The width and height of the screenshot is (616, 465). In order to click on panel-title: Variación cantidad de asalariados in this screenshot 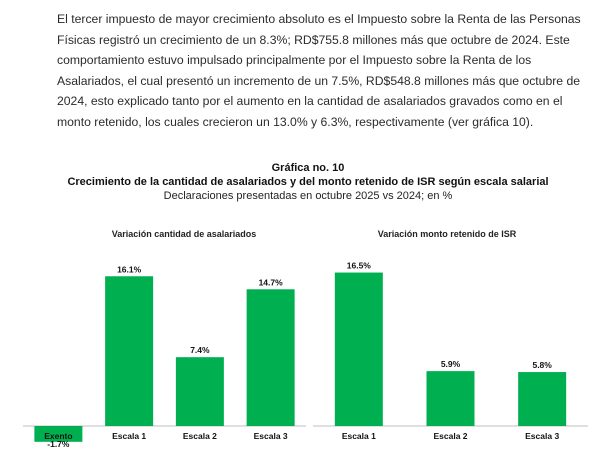, I will do `click(184, 234)`.